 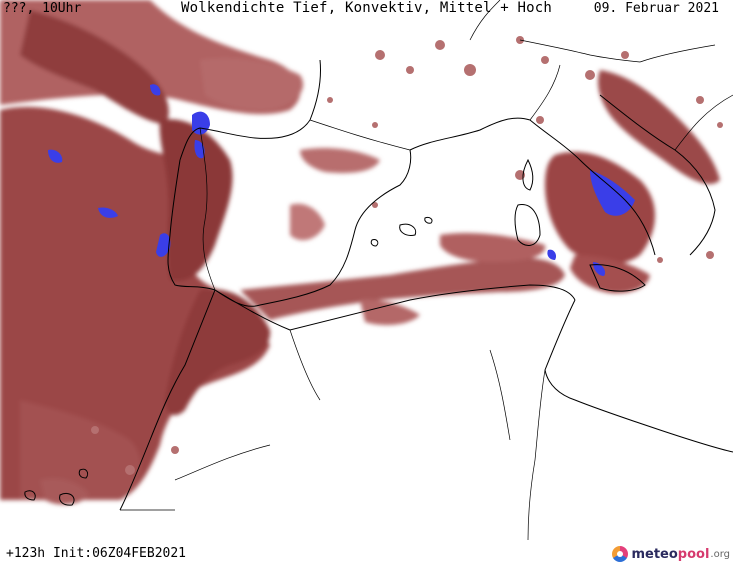 I want to click on run-label: ???, 10Uhr, so click(x=42, y=8).